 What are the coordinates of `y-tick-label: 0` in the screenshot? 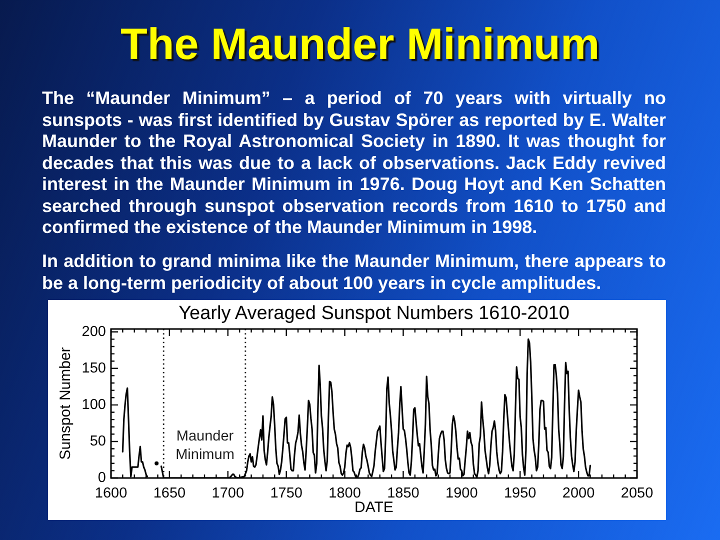 It's located at (102, 478).